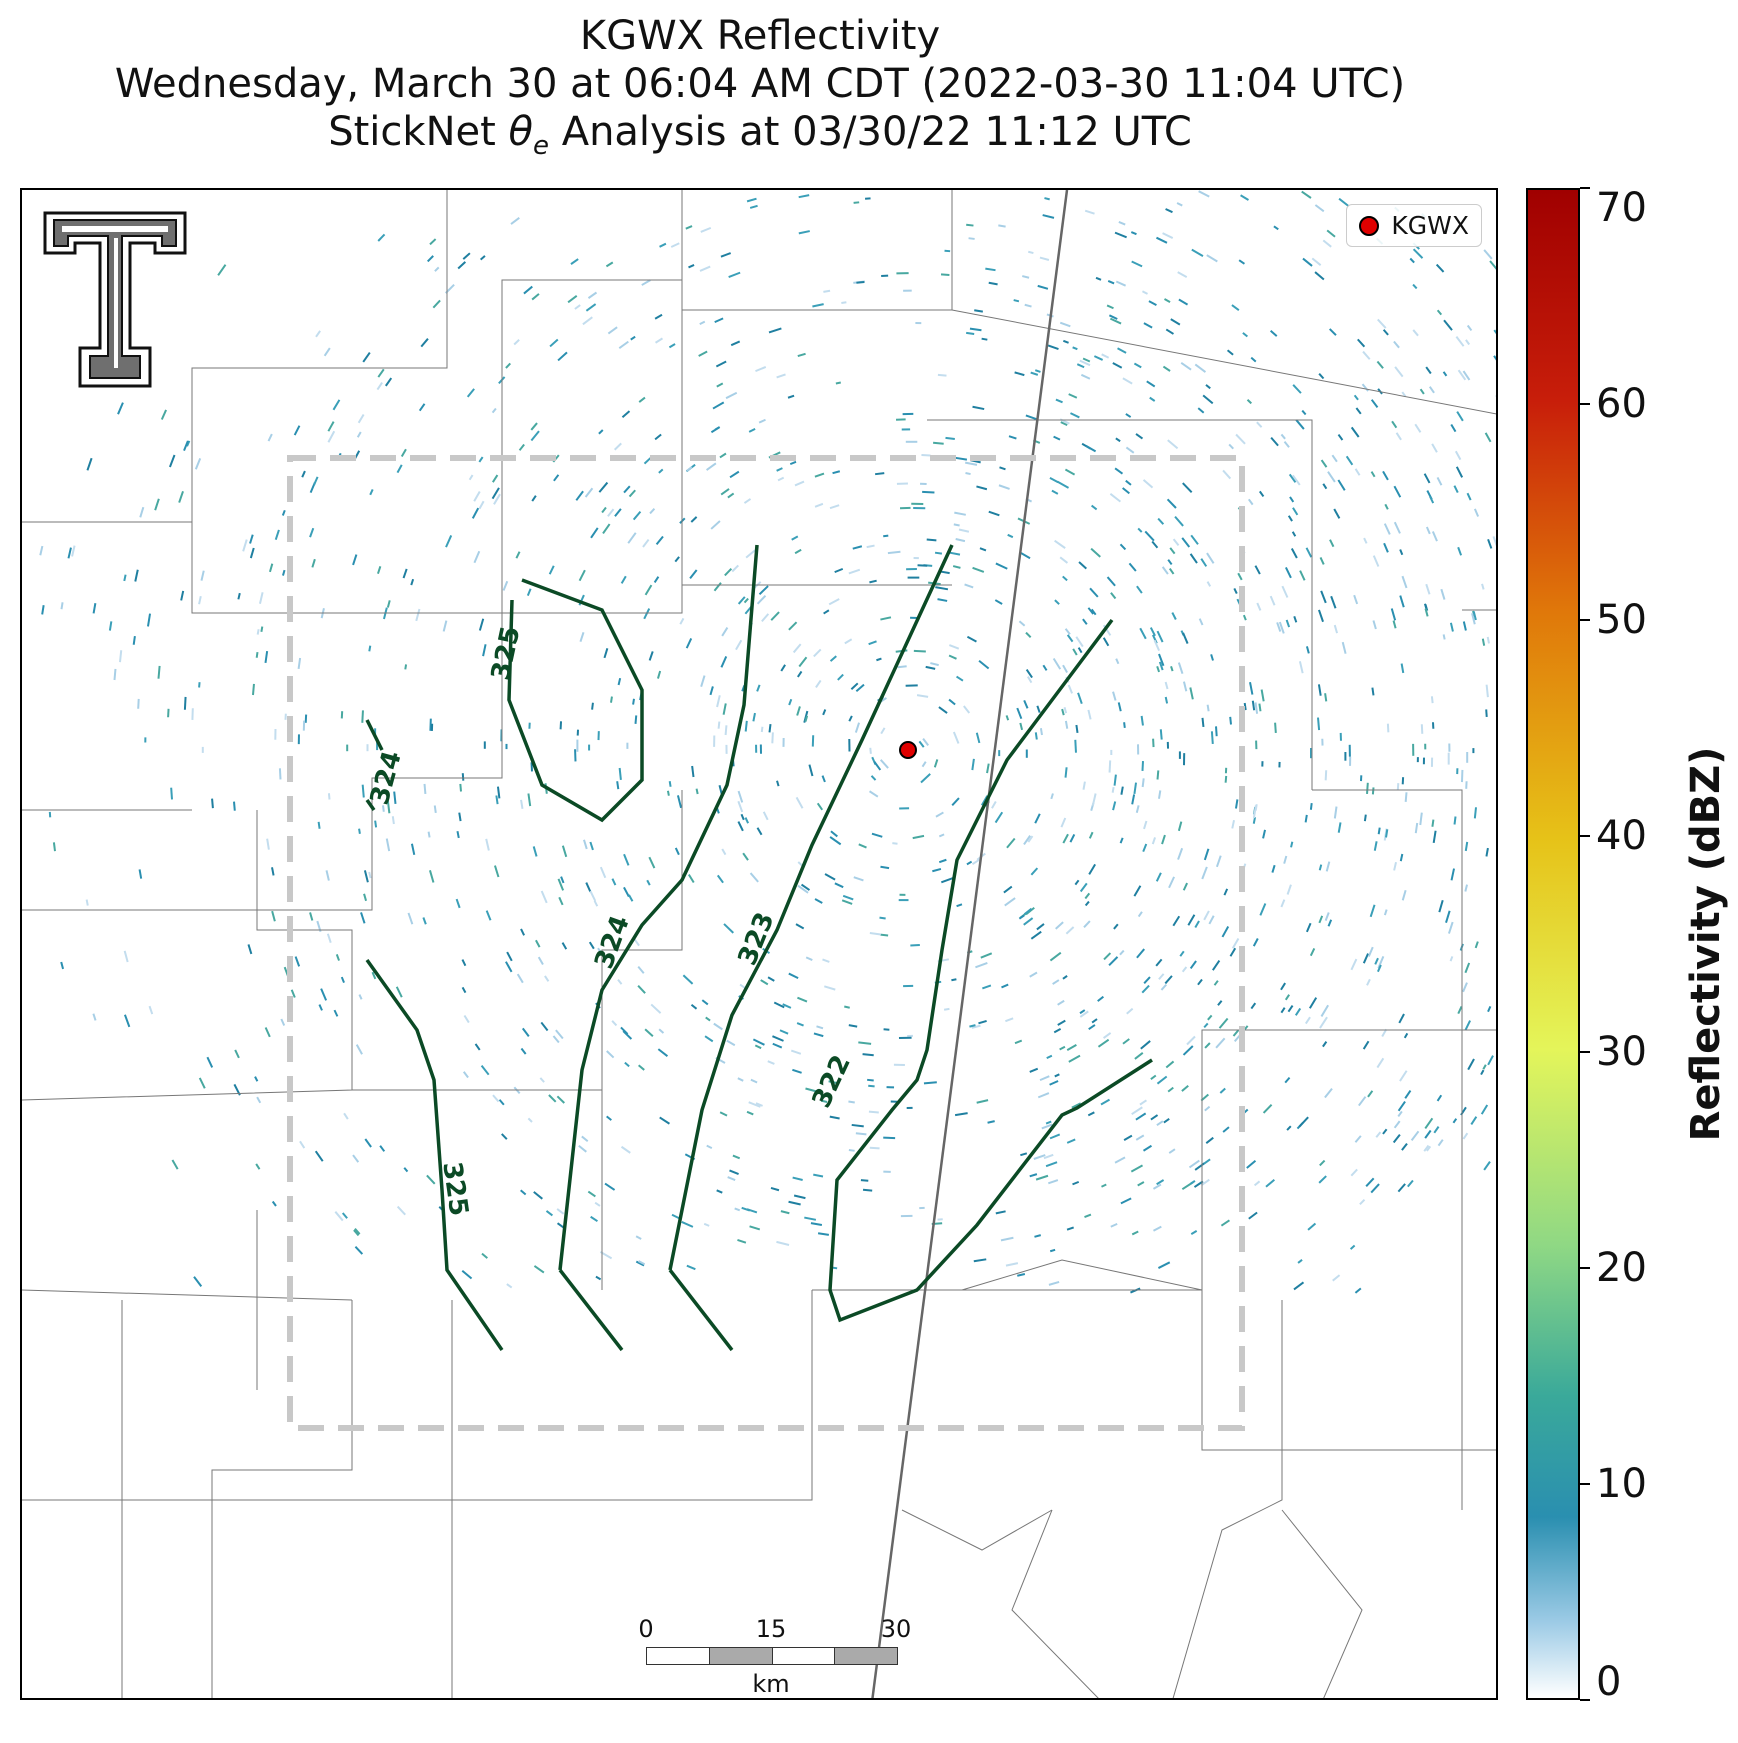 This screenshot has height=1743, width=1738. Describe the element at coordinates (701, 1310) in the screenshot. I see `contour-323-lower-tail` at that location.